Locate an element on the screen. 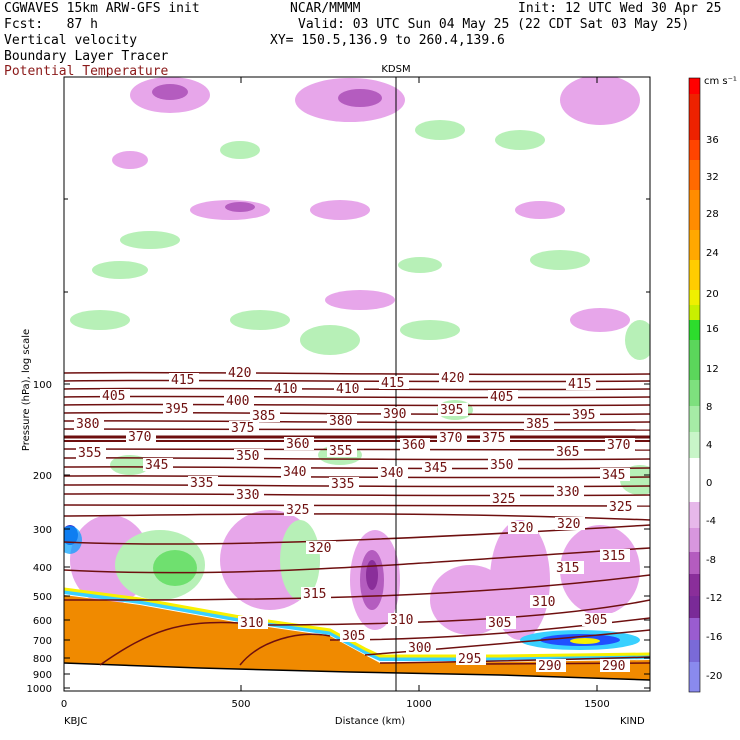 This screenshot has width=740, height=740. y-tick-label: 800 is located at coordinates (42, 659).